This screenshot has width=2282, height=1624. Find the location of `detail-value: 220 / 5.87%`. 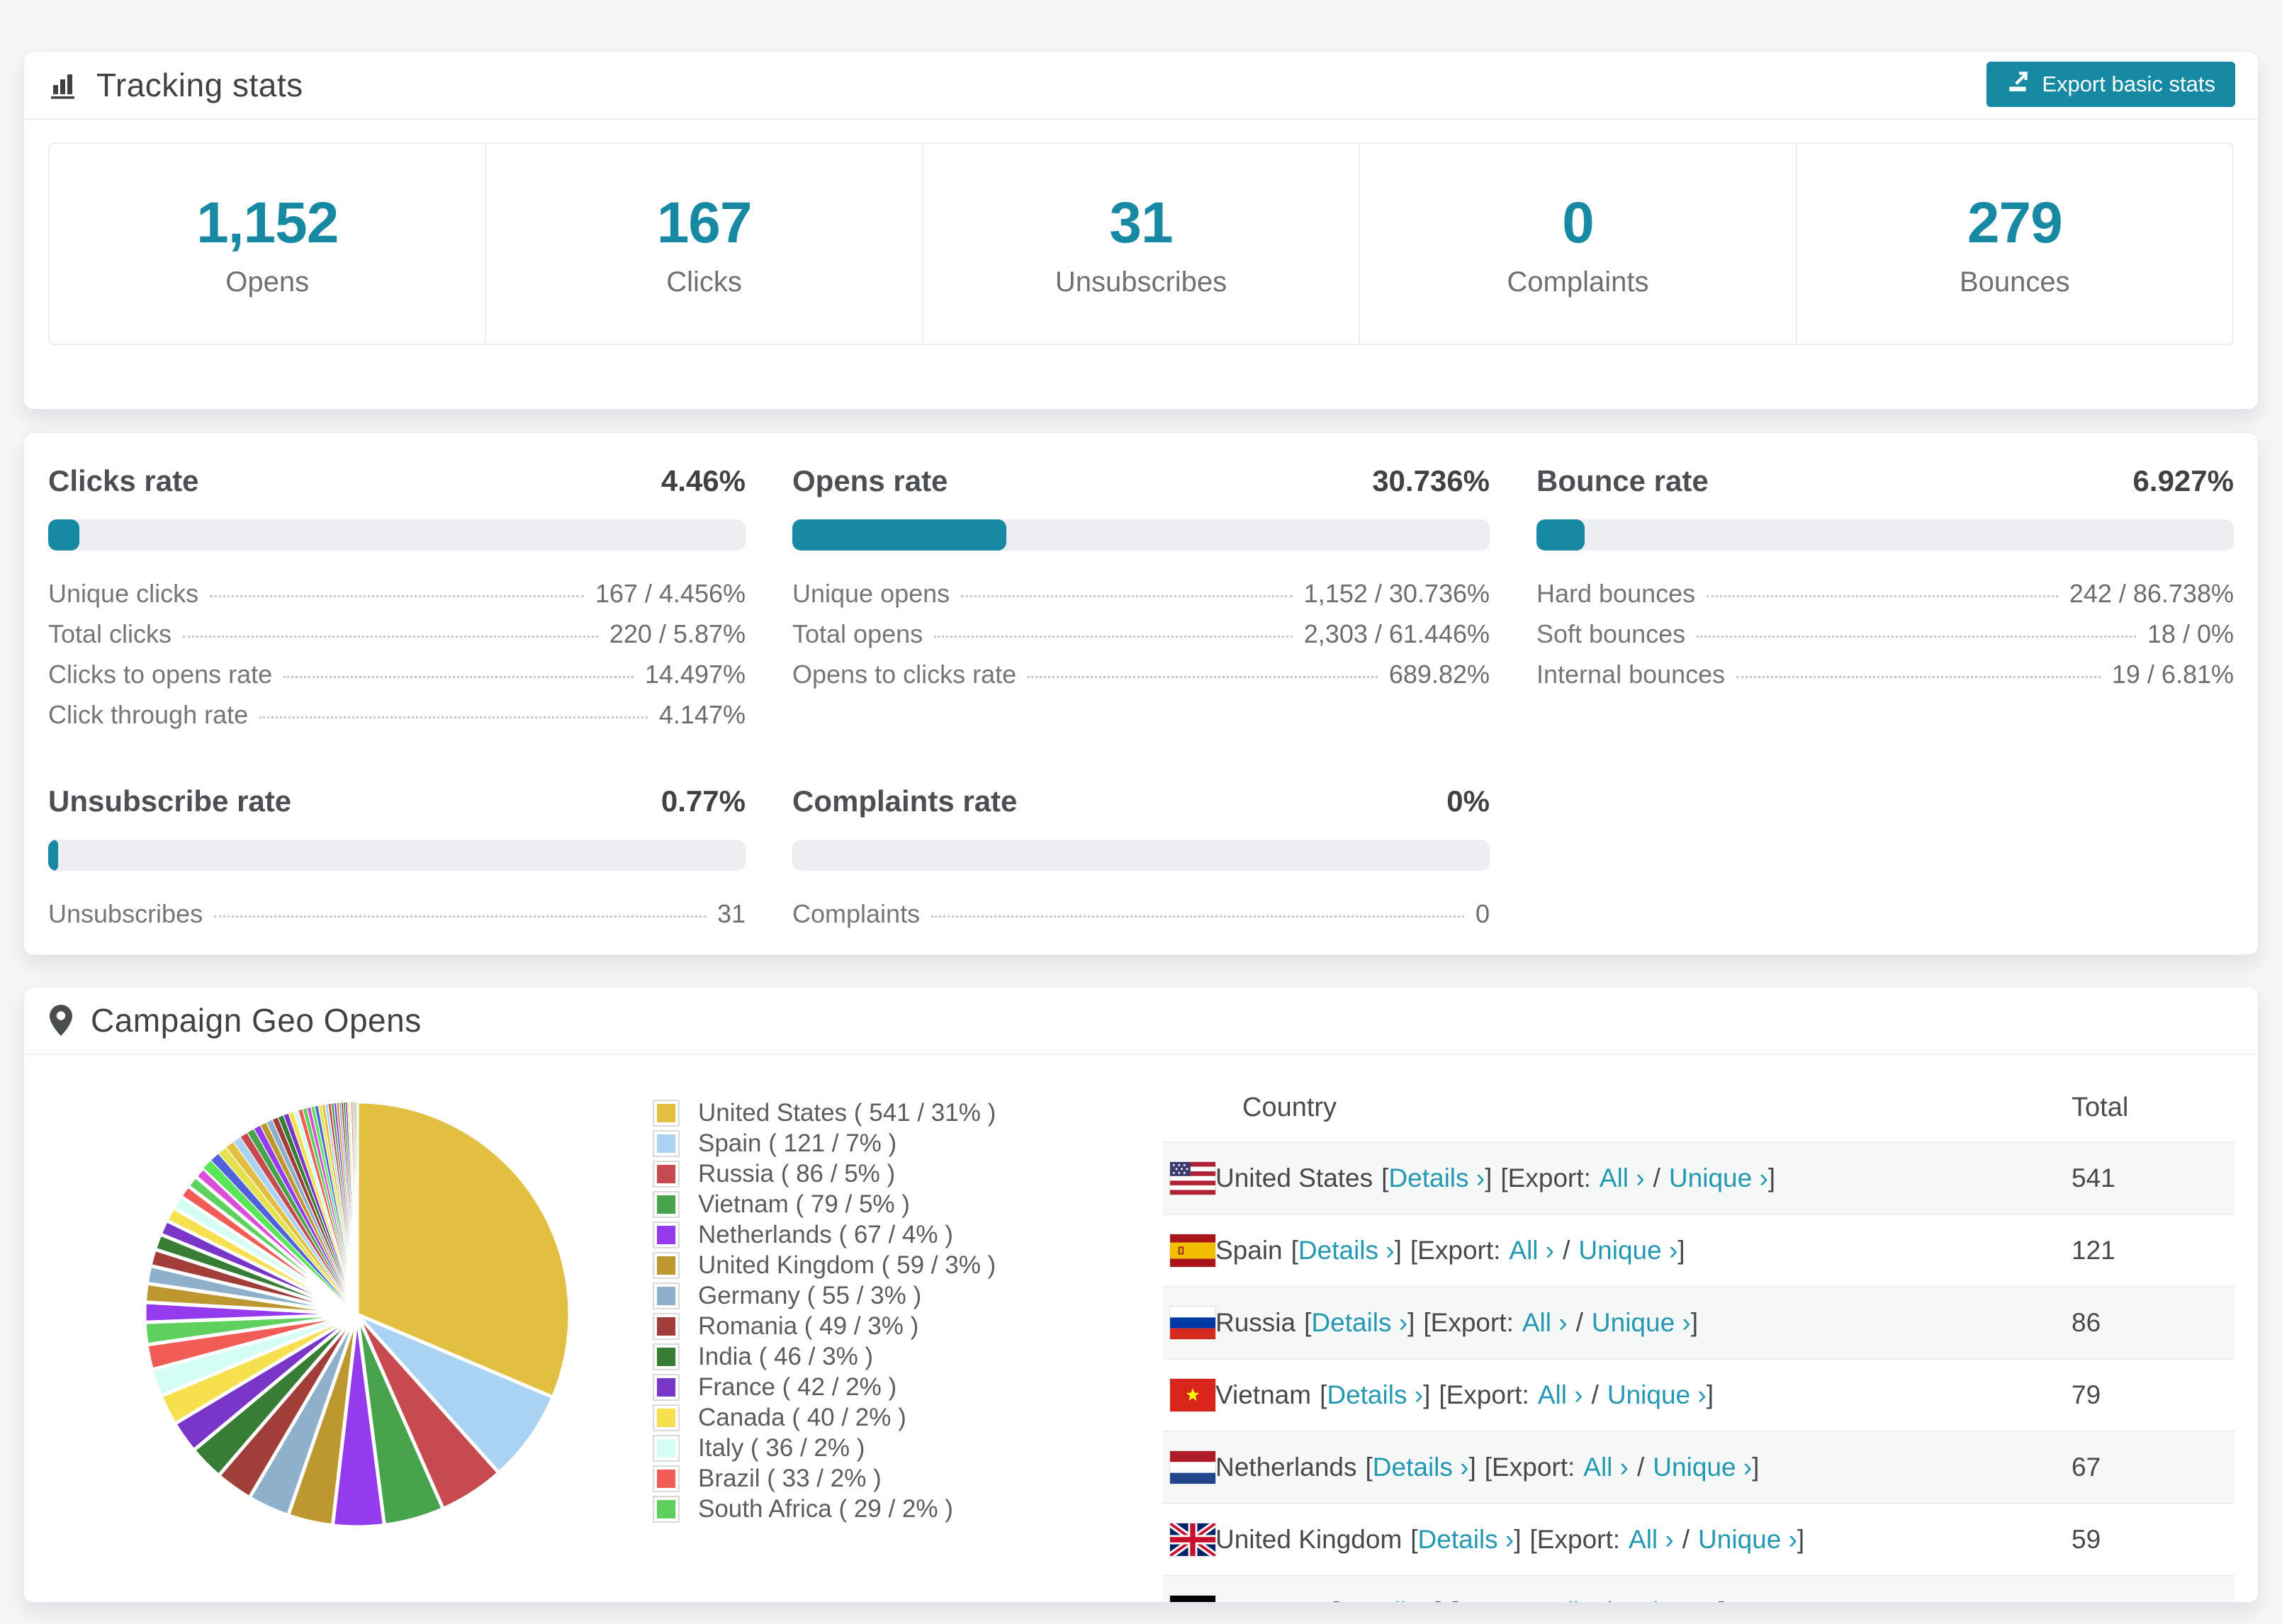

detail-value: 220 / 5.87% is located at coordinates (677, 634).